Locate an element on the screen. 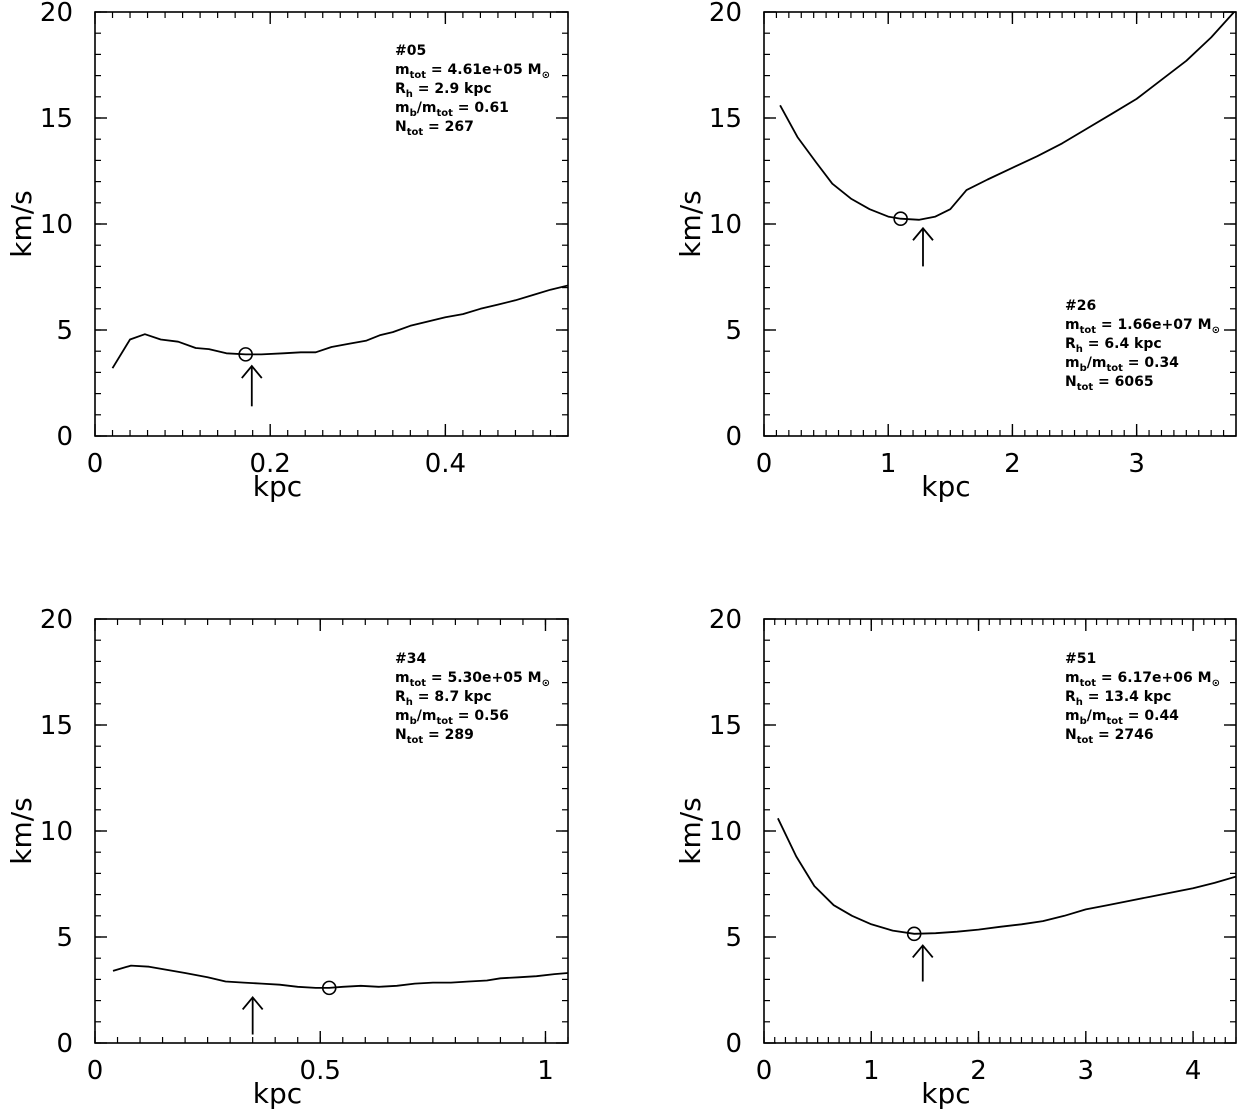 The height and width of the screenshot is (1110, 1238). x-tick-label: 0.5 is located at coordinates (320, 1071).